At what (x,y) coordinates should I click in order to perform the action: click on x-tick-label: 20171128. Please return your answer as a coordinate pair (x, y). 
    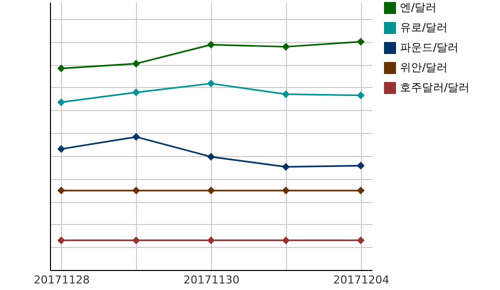
    Looking at the image, I should click on (62, 280).